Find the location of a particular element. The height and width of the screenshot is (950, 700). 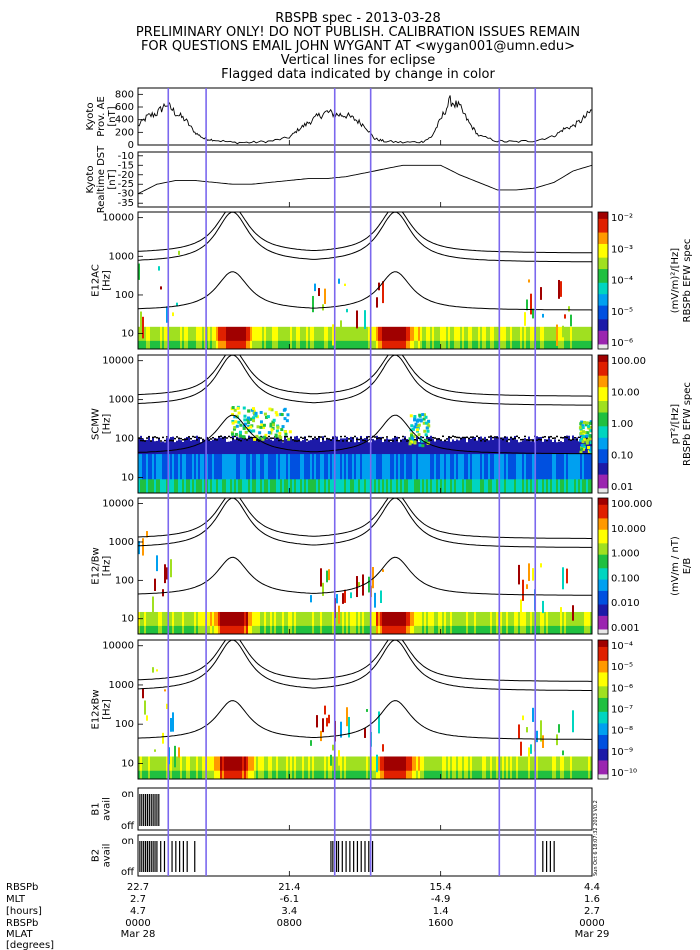

colorbar-label: (mV/m)²/[Hz] is located at coordinates (675, 281).